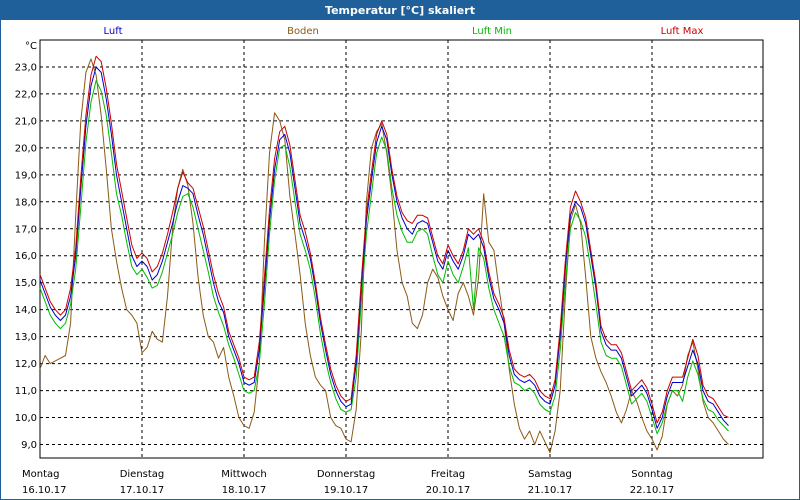 This screenshot has width=800, height=500. I want to click on x-tick-day-label: Montag, so click(40, 474).